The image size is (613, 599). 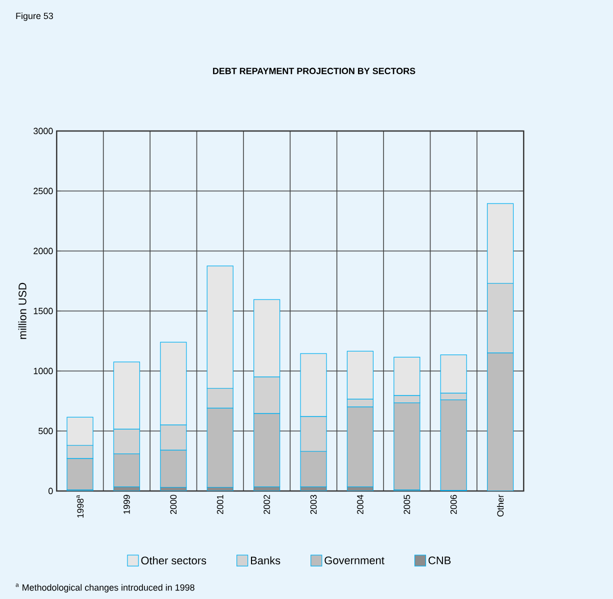 What do you see at coordinates (220, 504) in the screenshot?
I see `x-tick-label: 2001` at bounding box center [220, 504].